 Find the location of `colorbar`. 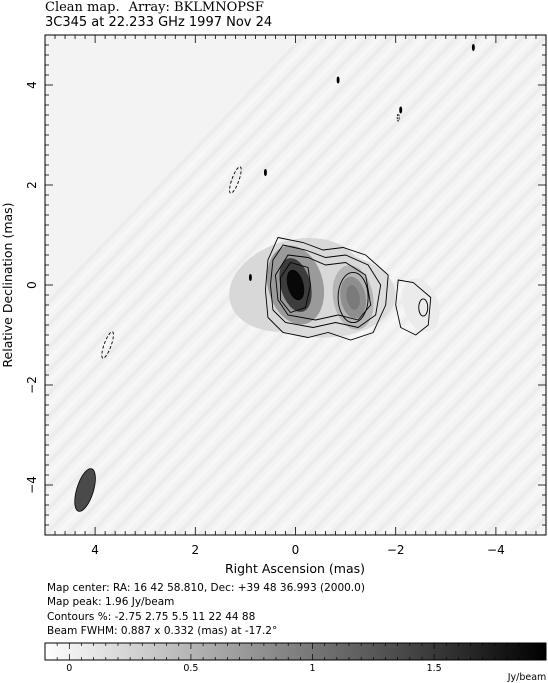

colorbar is located at coordinates (295, 651).